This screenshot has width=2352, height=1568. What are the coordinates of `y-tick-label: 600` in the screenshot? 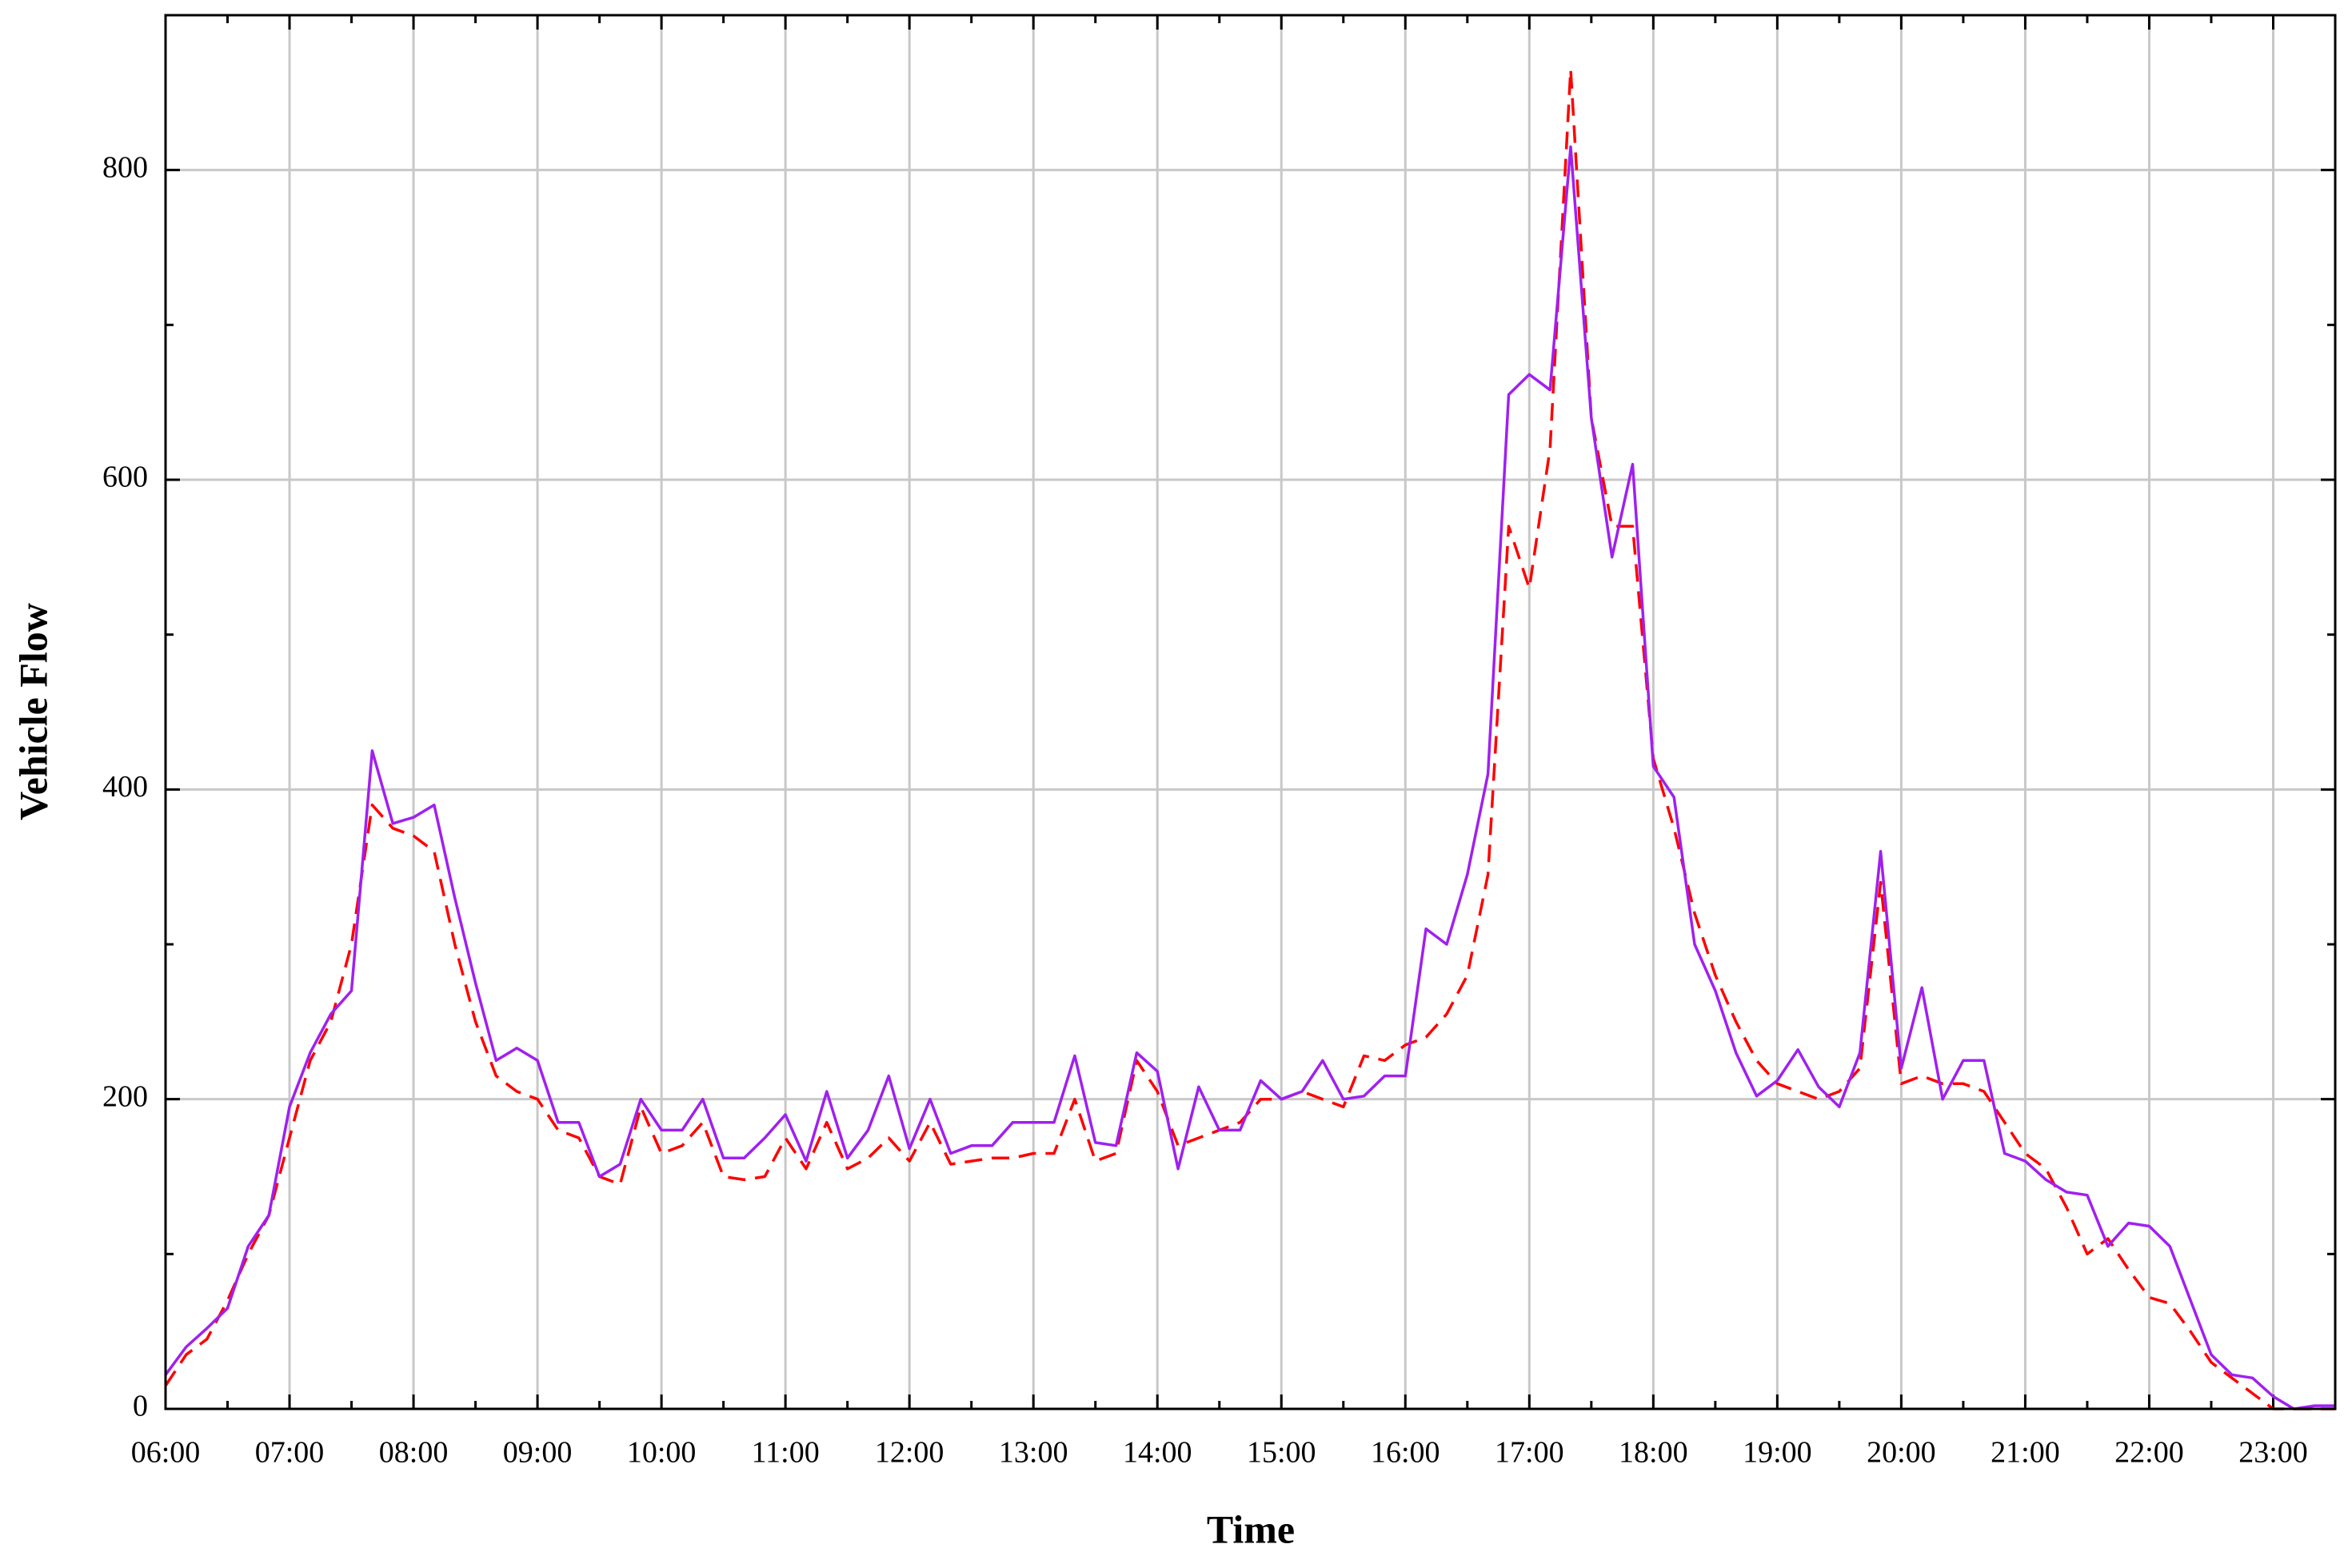 It's located at (125, 478).